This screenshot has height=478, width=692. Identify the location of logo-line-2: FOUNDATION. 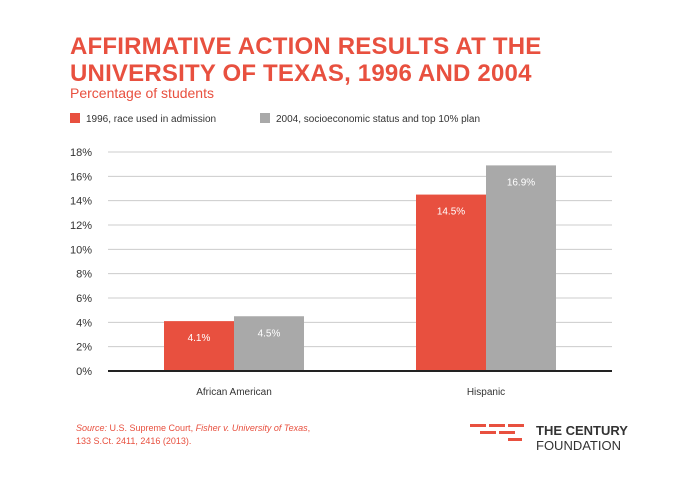
(578, 445).